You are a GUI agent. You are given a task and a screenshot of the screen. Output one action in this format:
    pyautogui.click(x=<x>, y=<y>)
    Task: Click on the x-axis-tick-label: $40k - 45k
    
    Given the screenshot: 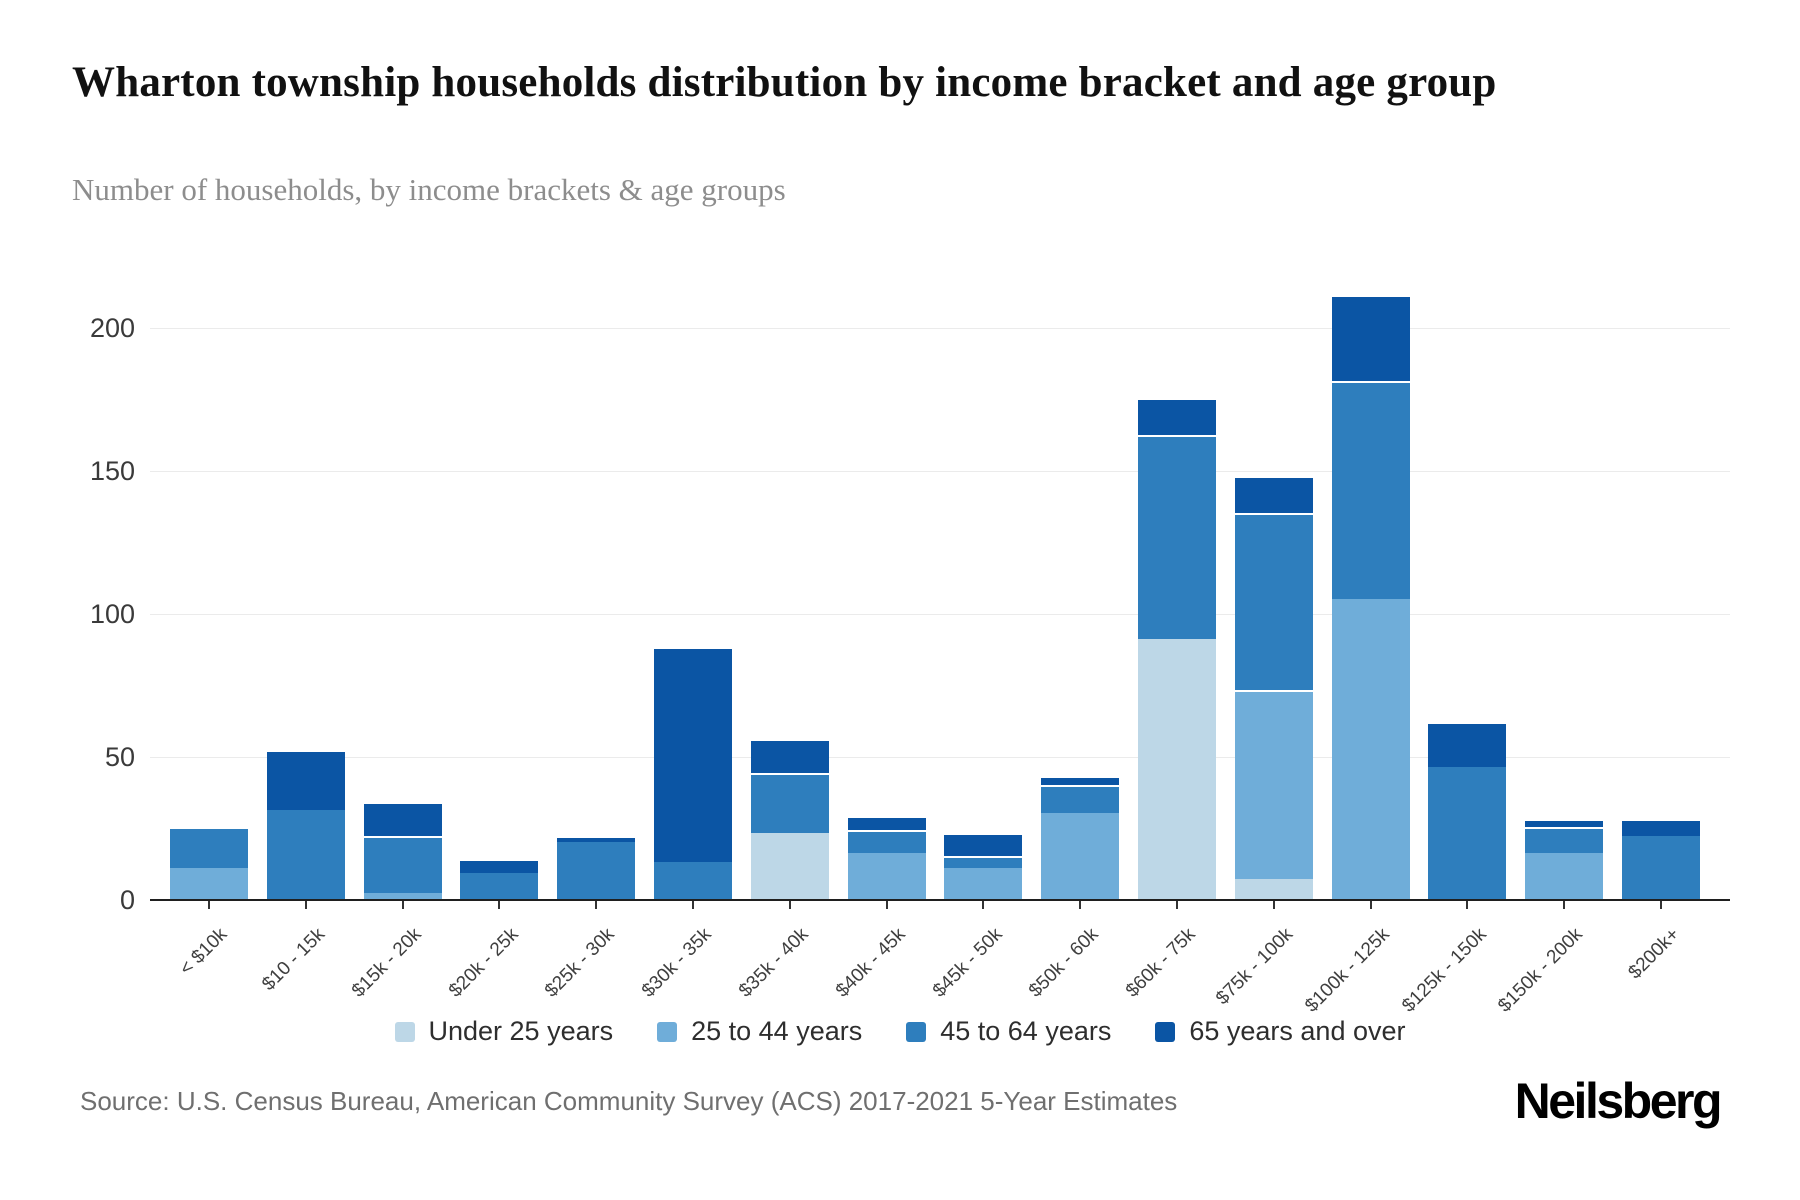 What is the action you would take?
    pyautogui.click(x=870, y=963)
    